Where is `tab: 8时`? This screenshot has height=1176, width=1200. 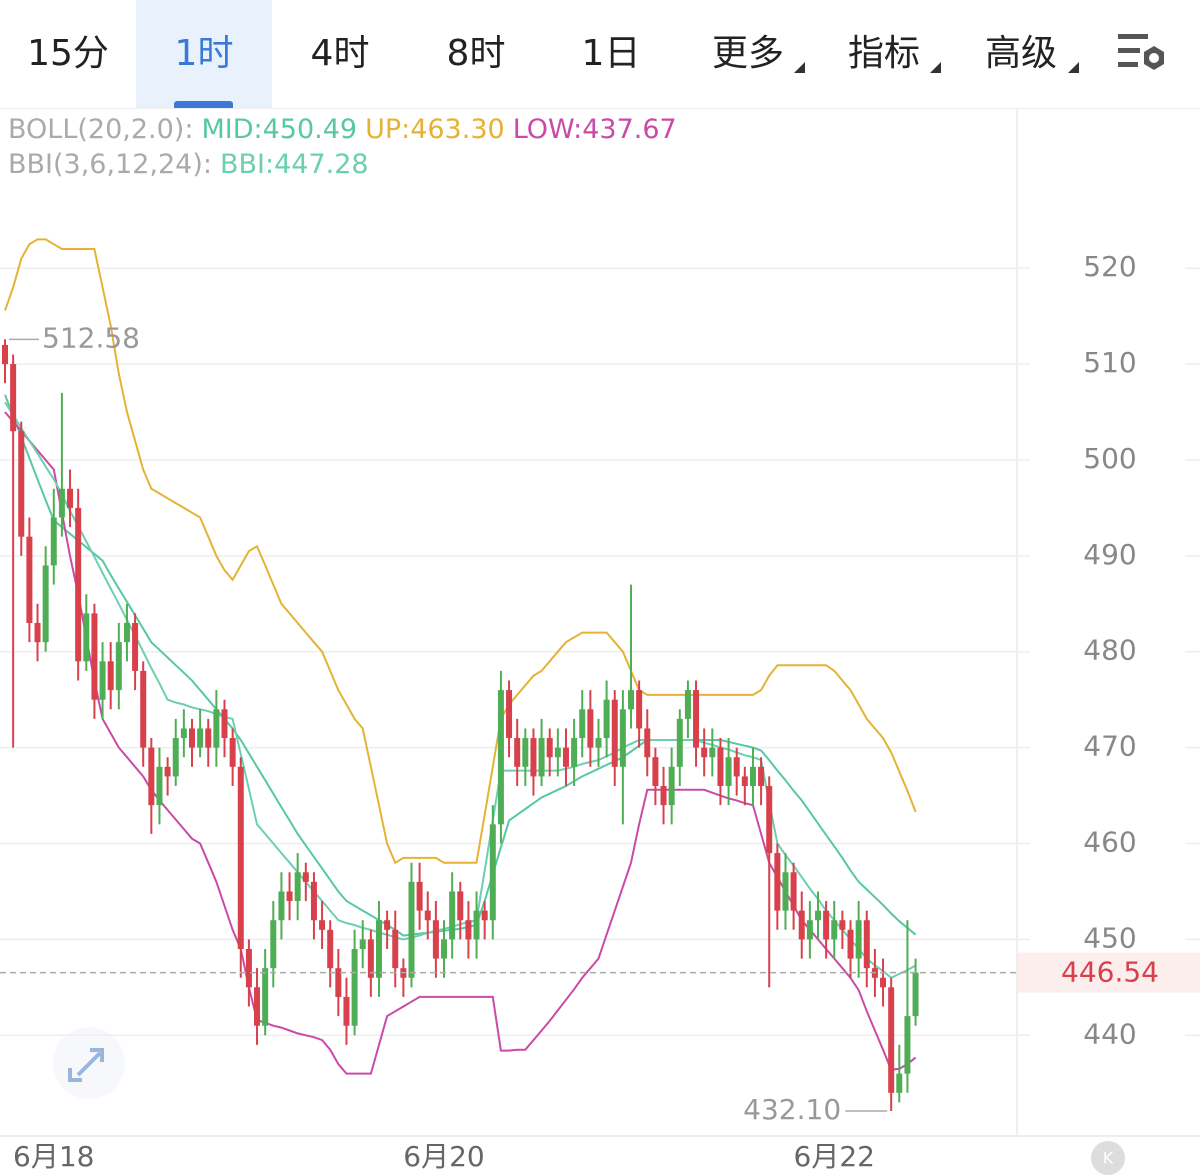 tab: 8时 is located at coordinates (476, 53).